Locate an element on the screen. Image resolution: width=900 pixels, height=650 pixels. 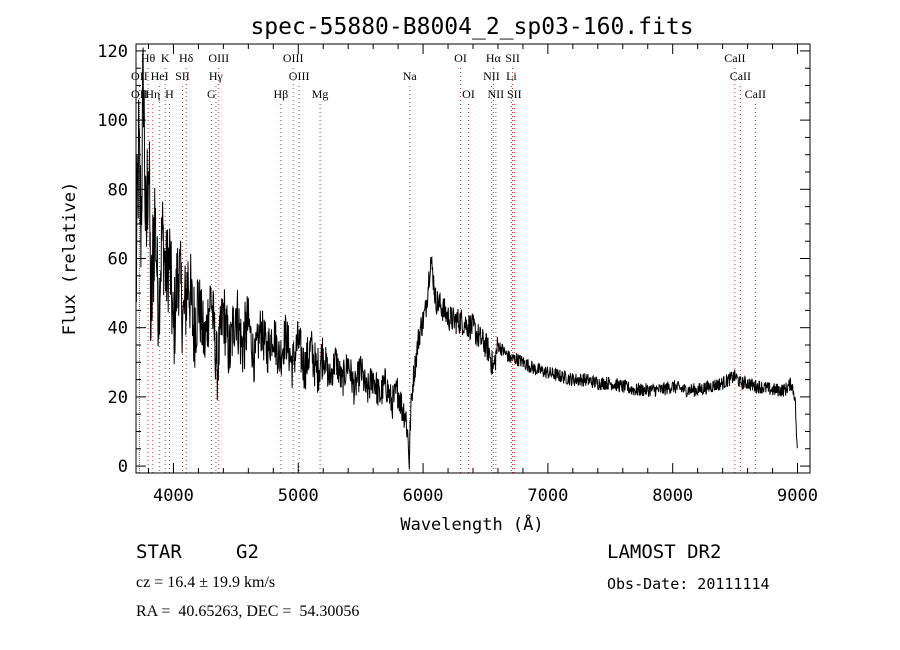
line-label-13: OIII is located at coordinates (299, 76).